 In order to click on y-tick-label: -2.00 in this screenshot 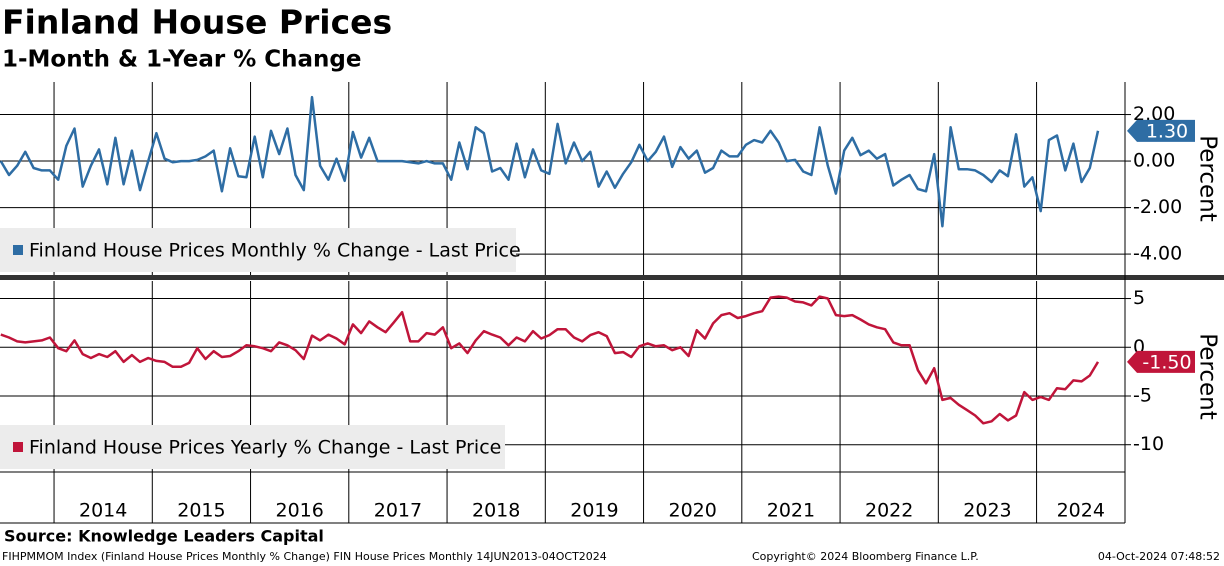, I will do `click(1157, 207)`.